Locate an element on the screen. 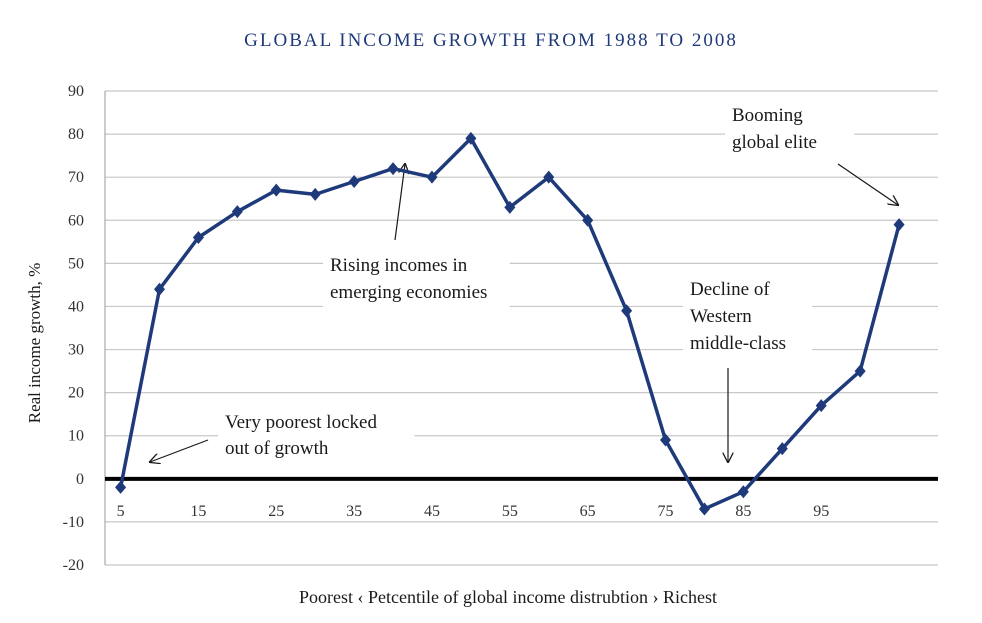  x-tick-label: 85 is located at coordinates (743, 511).